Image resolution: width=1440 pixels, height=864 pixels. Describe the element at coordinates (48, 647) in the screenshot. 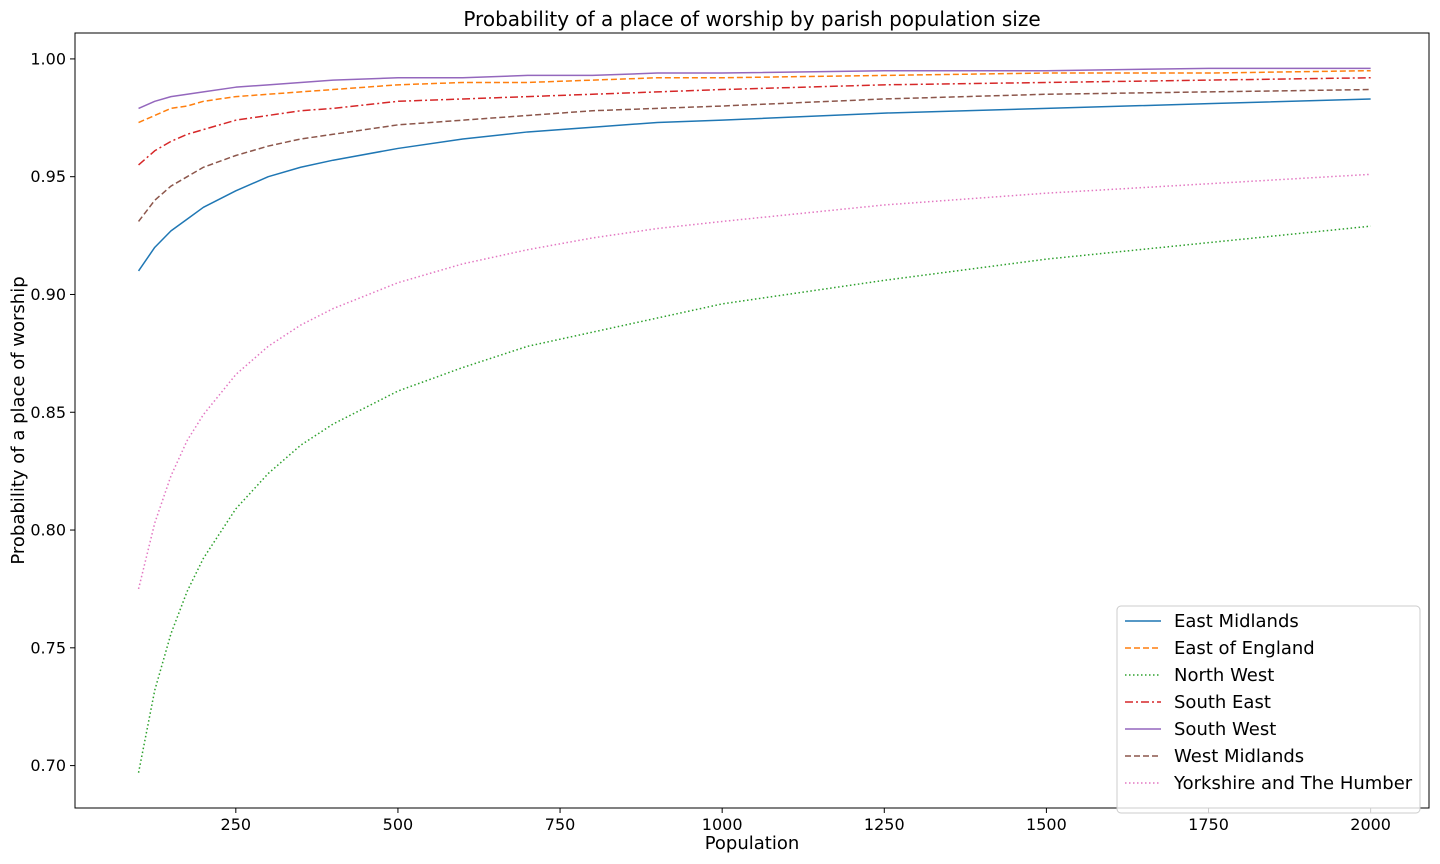

I see `y-tick-label: 0.75` at that location.